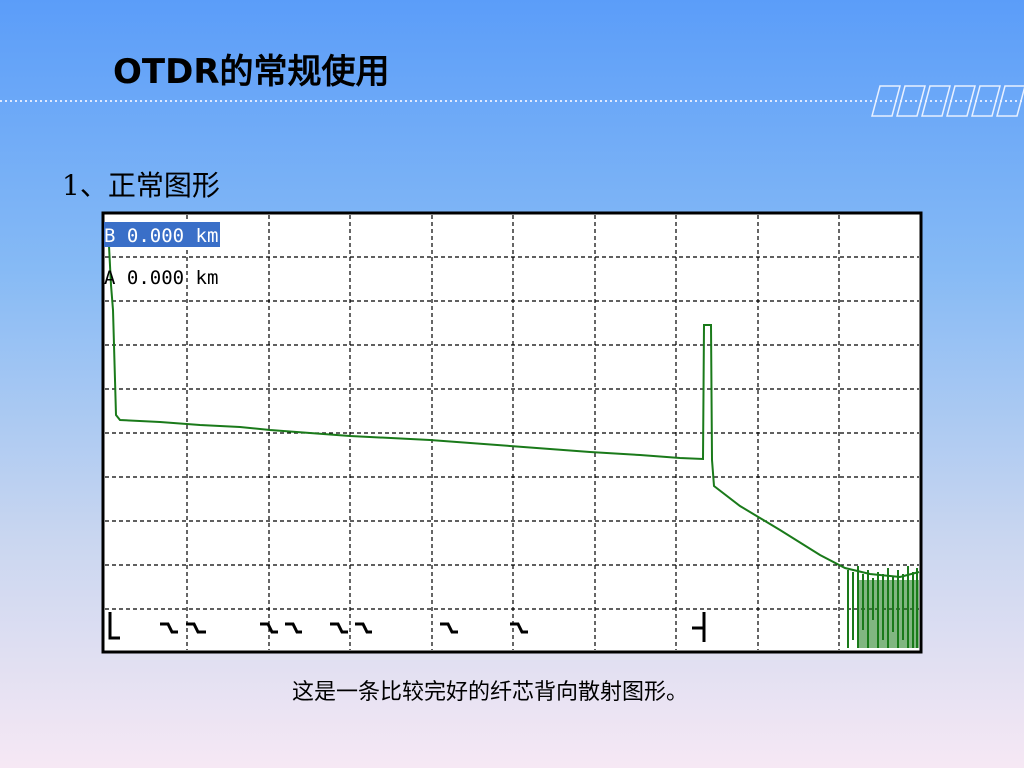  I want to click on slide-title: OTDR的常规使用, so click(251, 72).